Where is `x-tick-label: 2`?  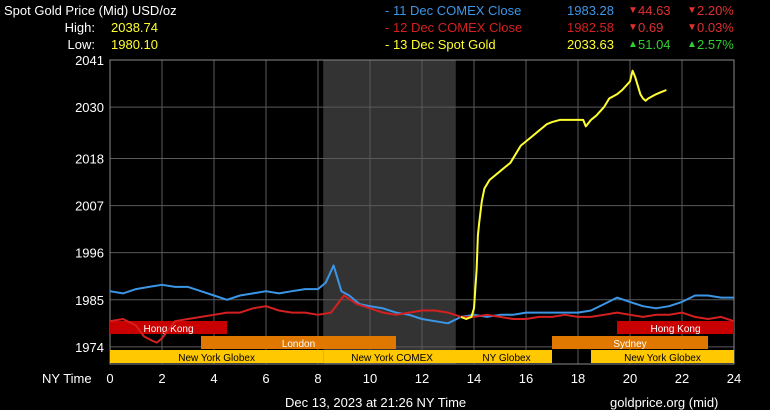 x-tick-label: 2 is located at coordinates (161, 378).